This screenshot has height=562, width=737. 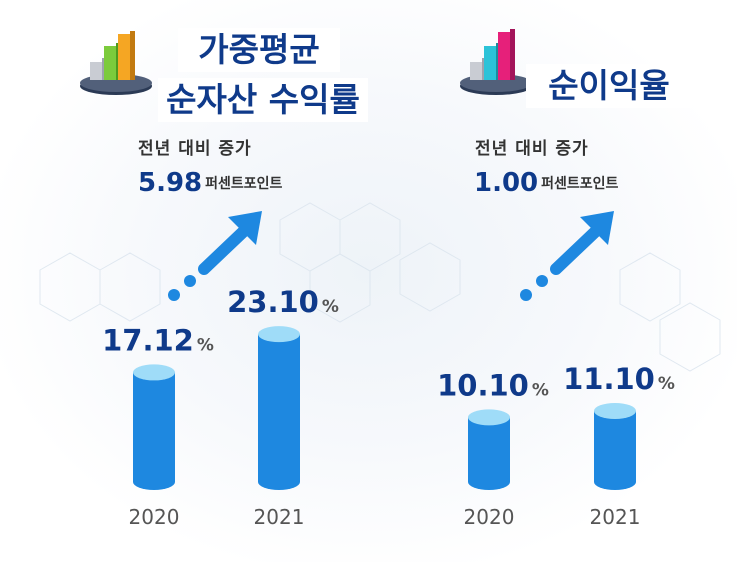 I want to click on chart-title: 순이익율, so click(x=609, y=86).